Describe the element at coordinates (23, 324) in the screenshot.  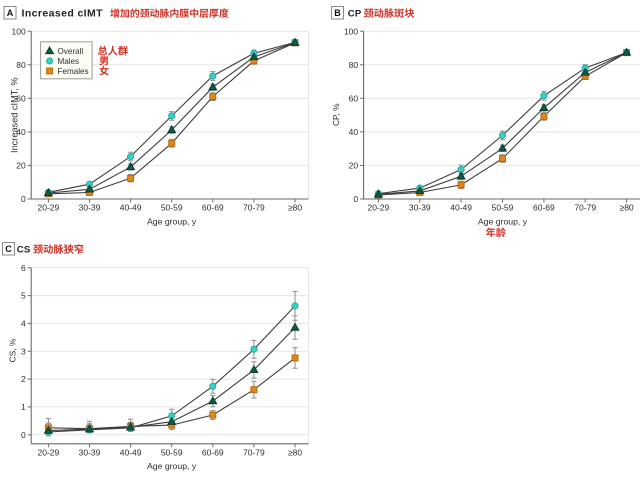
I see `svg-text: 4` at that location.